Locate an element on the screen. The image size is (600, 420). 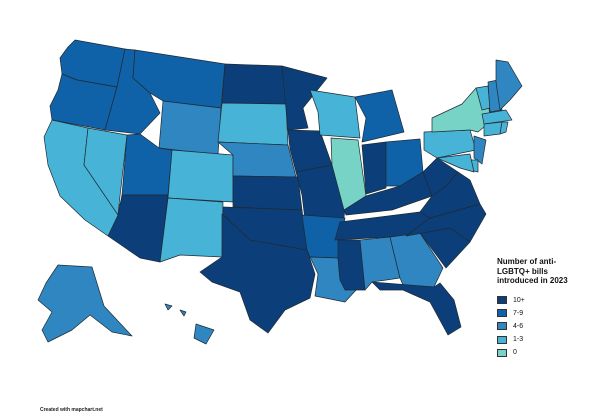
state-ct is located at coordinates (493, 129).